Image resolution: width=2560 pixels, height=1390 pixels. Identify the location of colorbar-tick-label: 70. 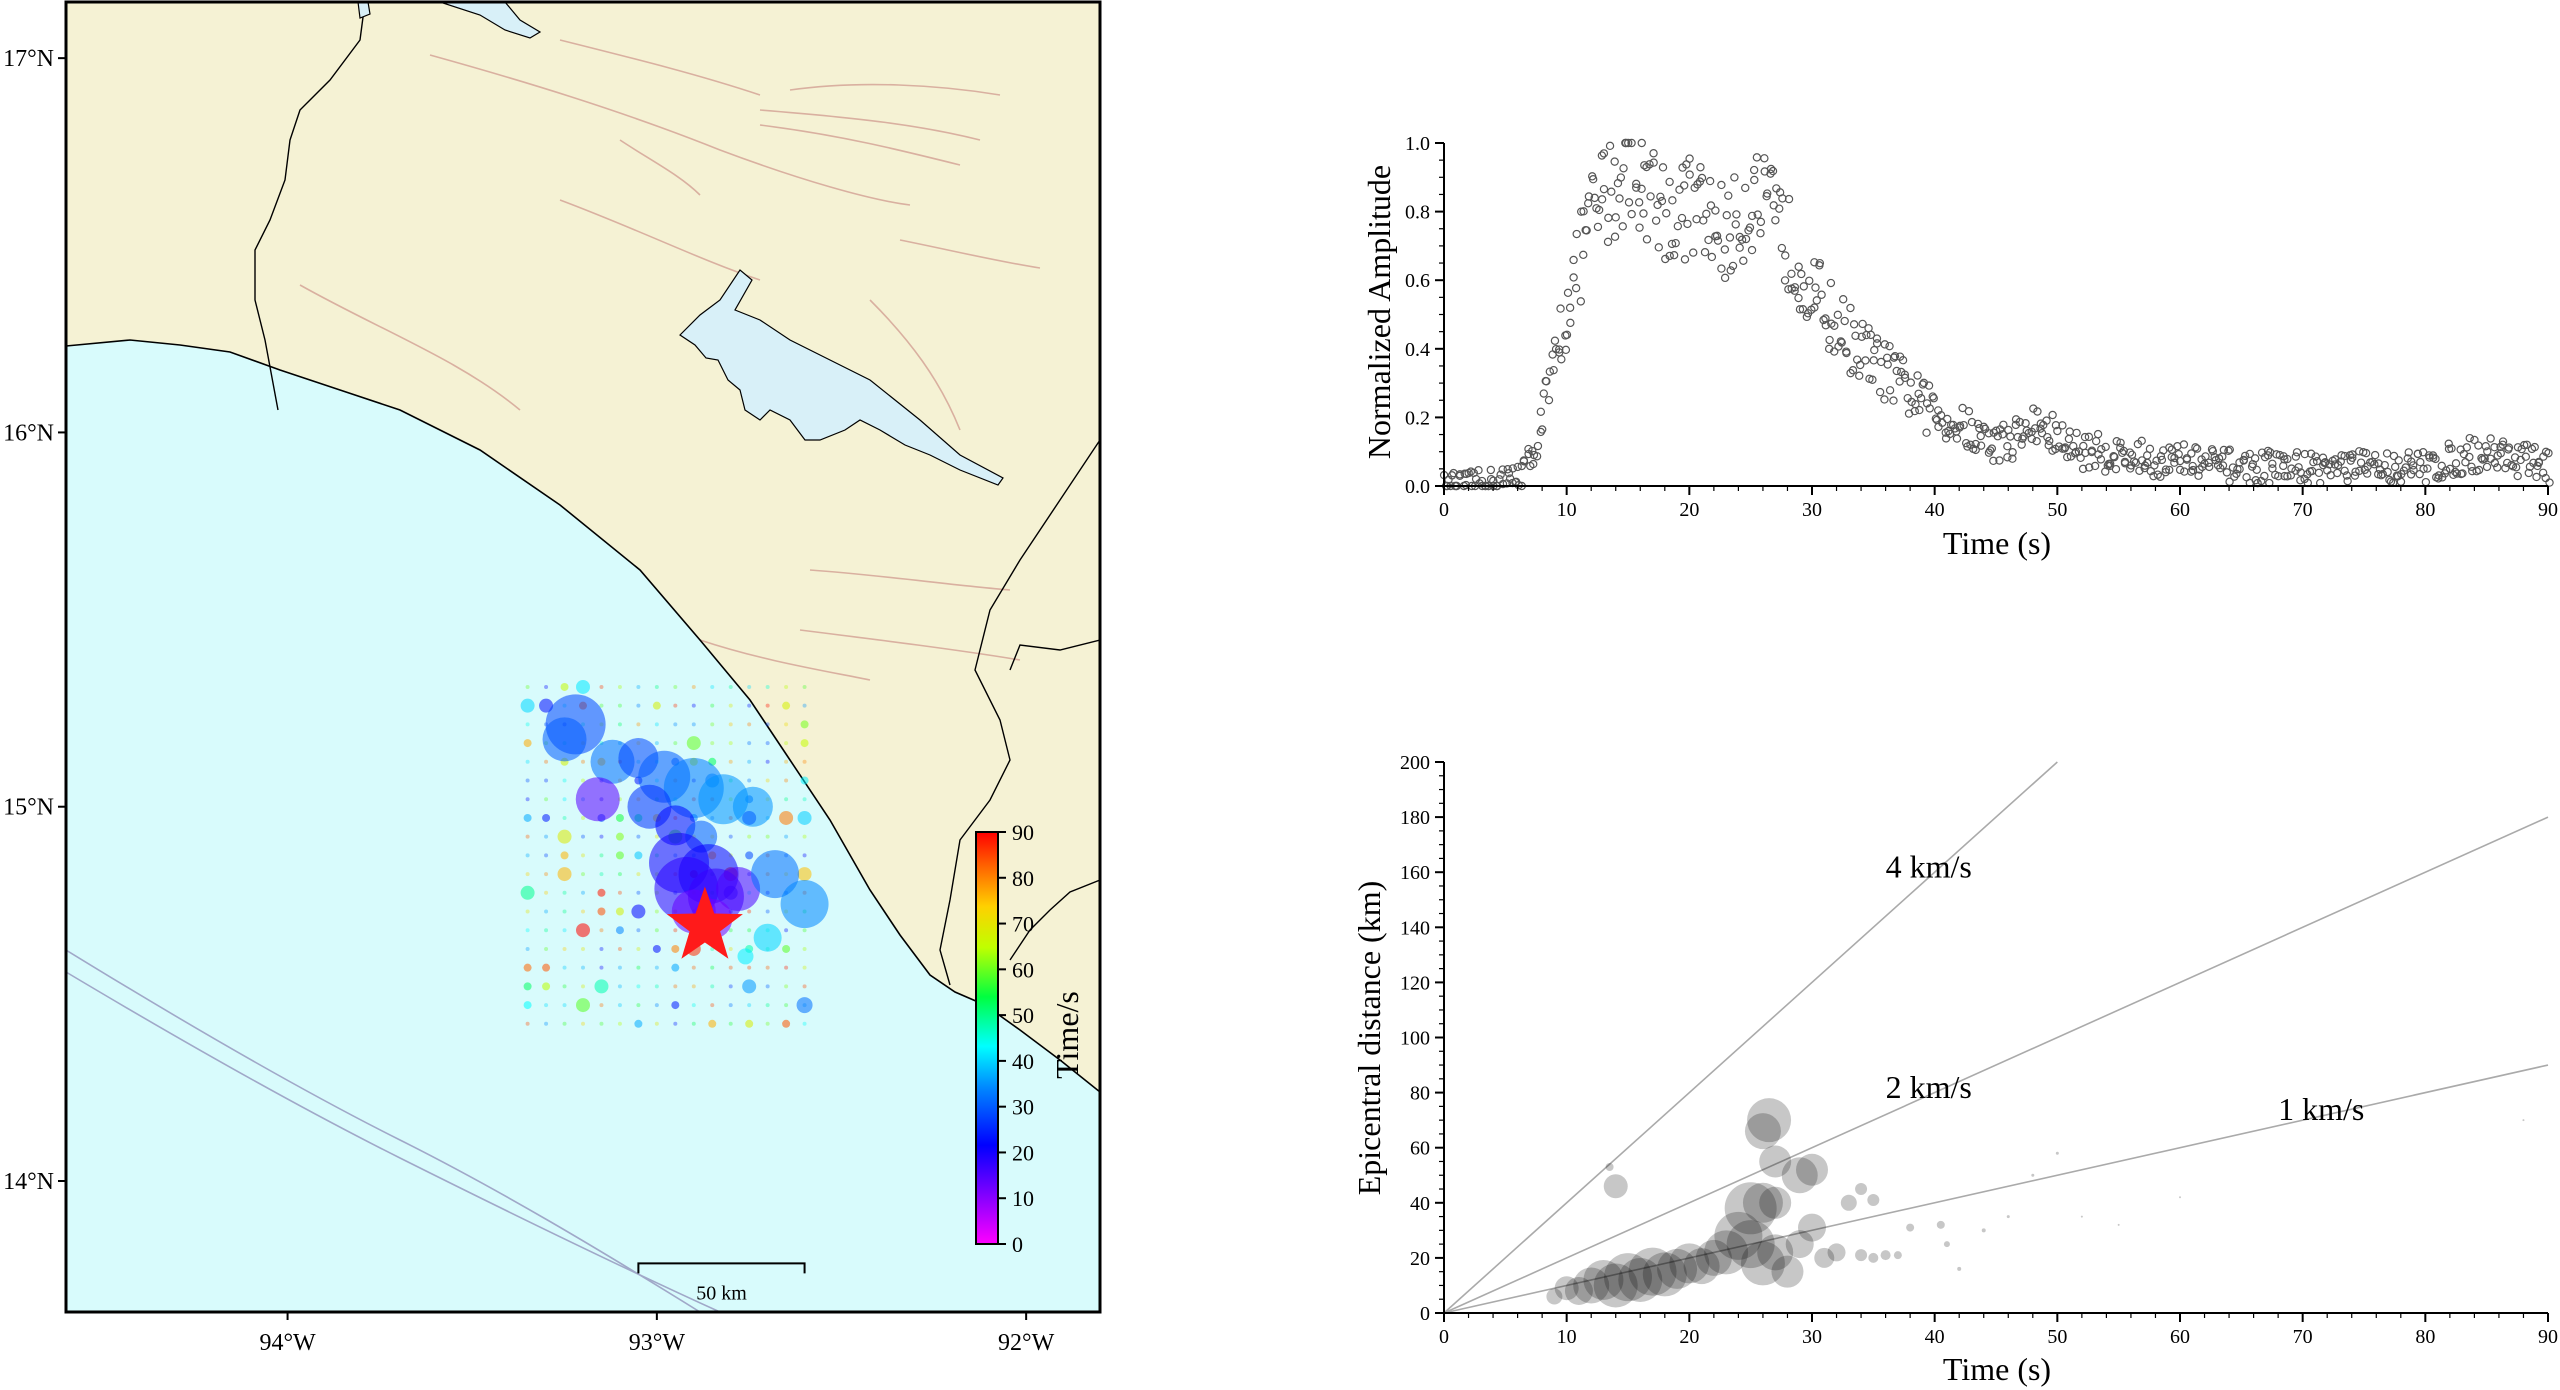
(1023, 924).